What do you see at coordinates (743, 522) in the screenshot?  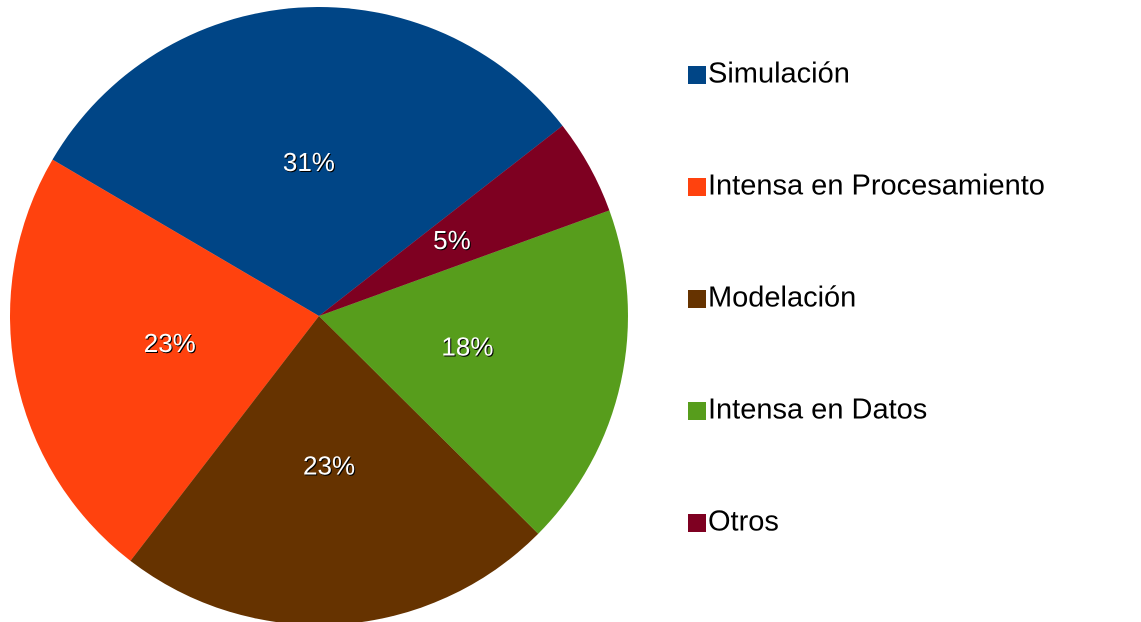 I see `legend-label: Otros` at bounding box center [743, 522].